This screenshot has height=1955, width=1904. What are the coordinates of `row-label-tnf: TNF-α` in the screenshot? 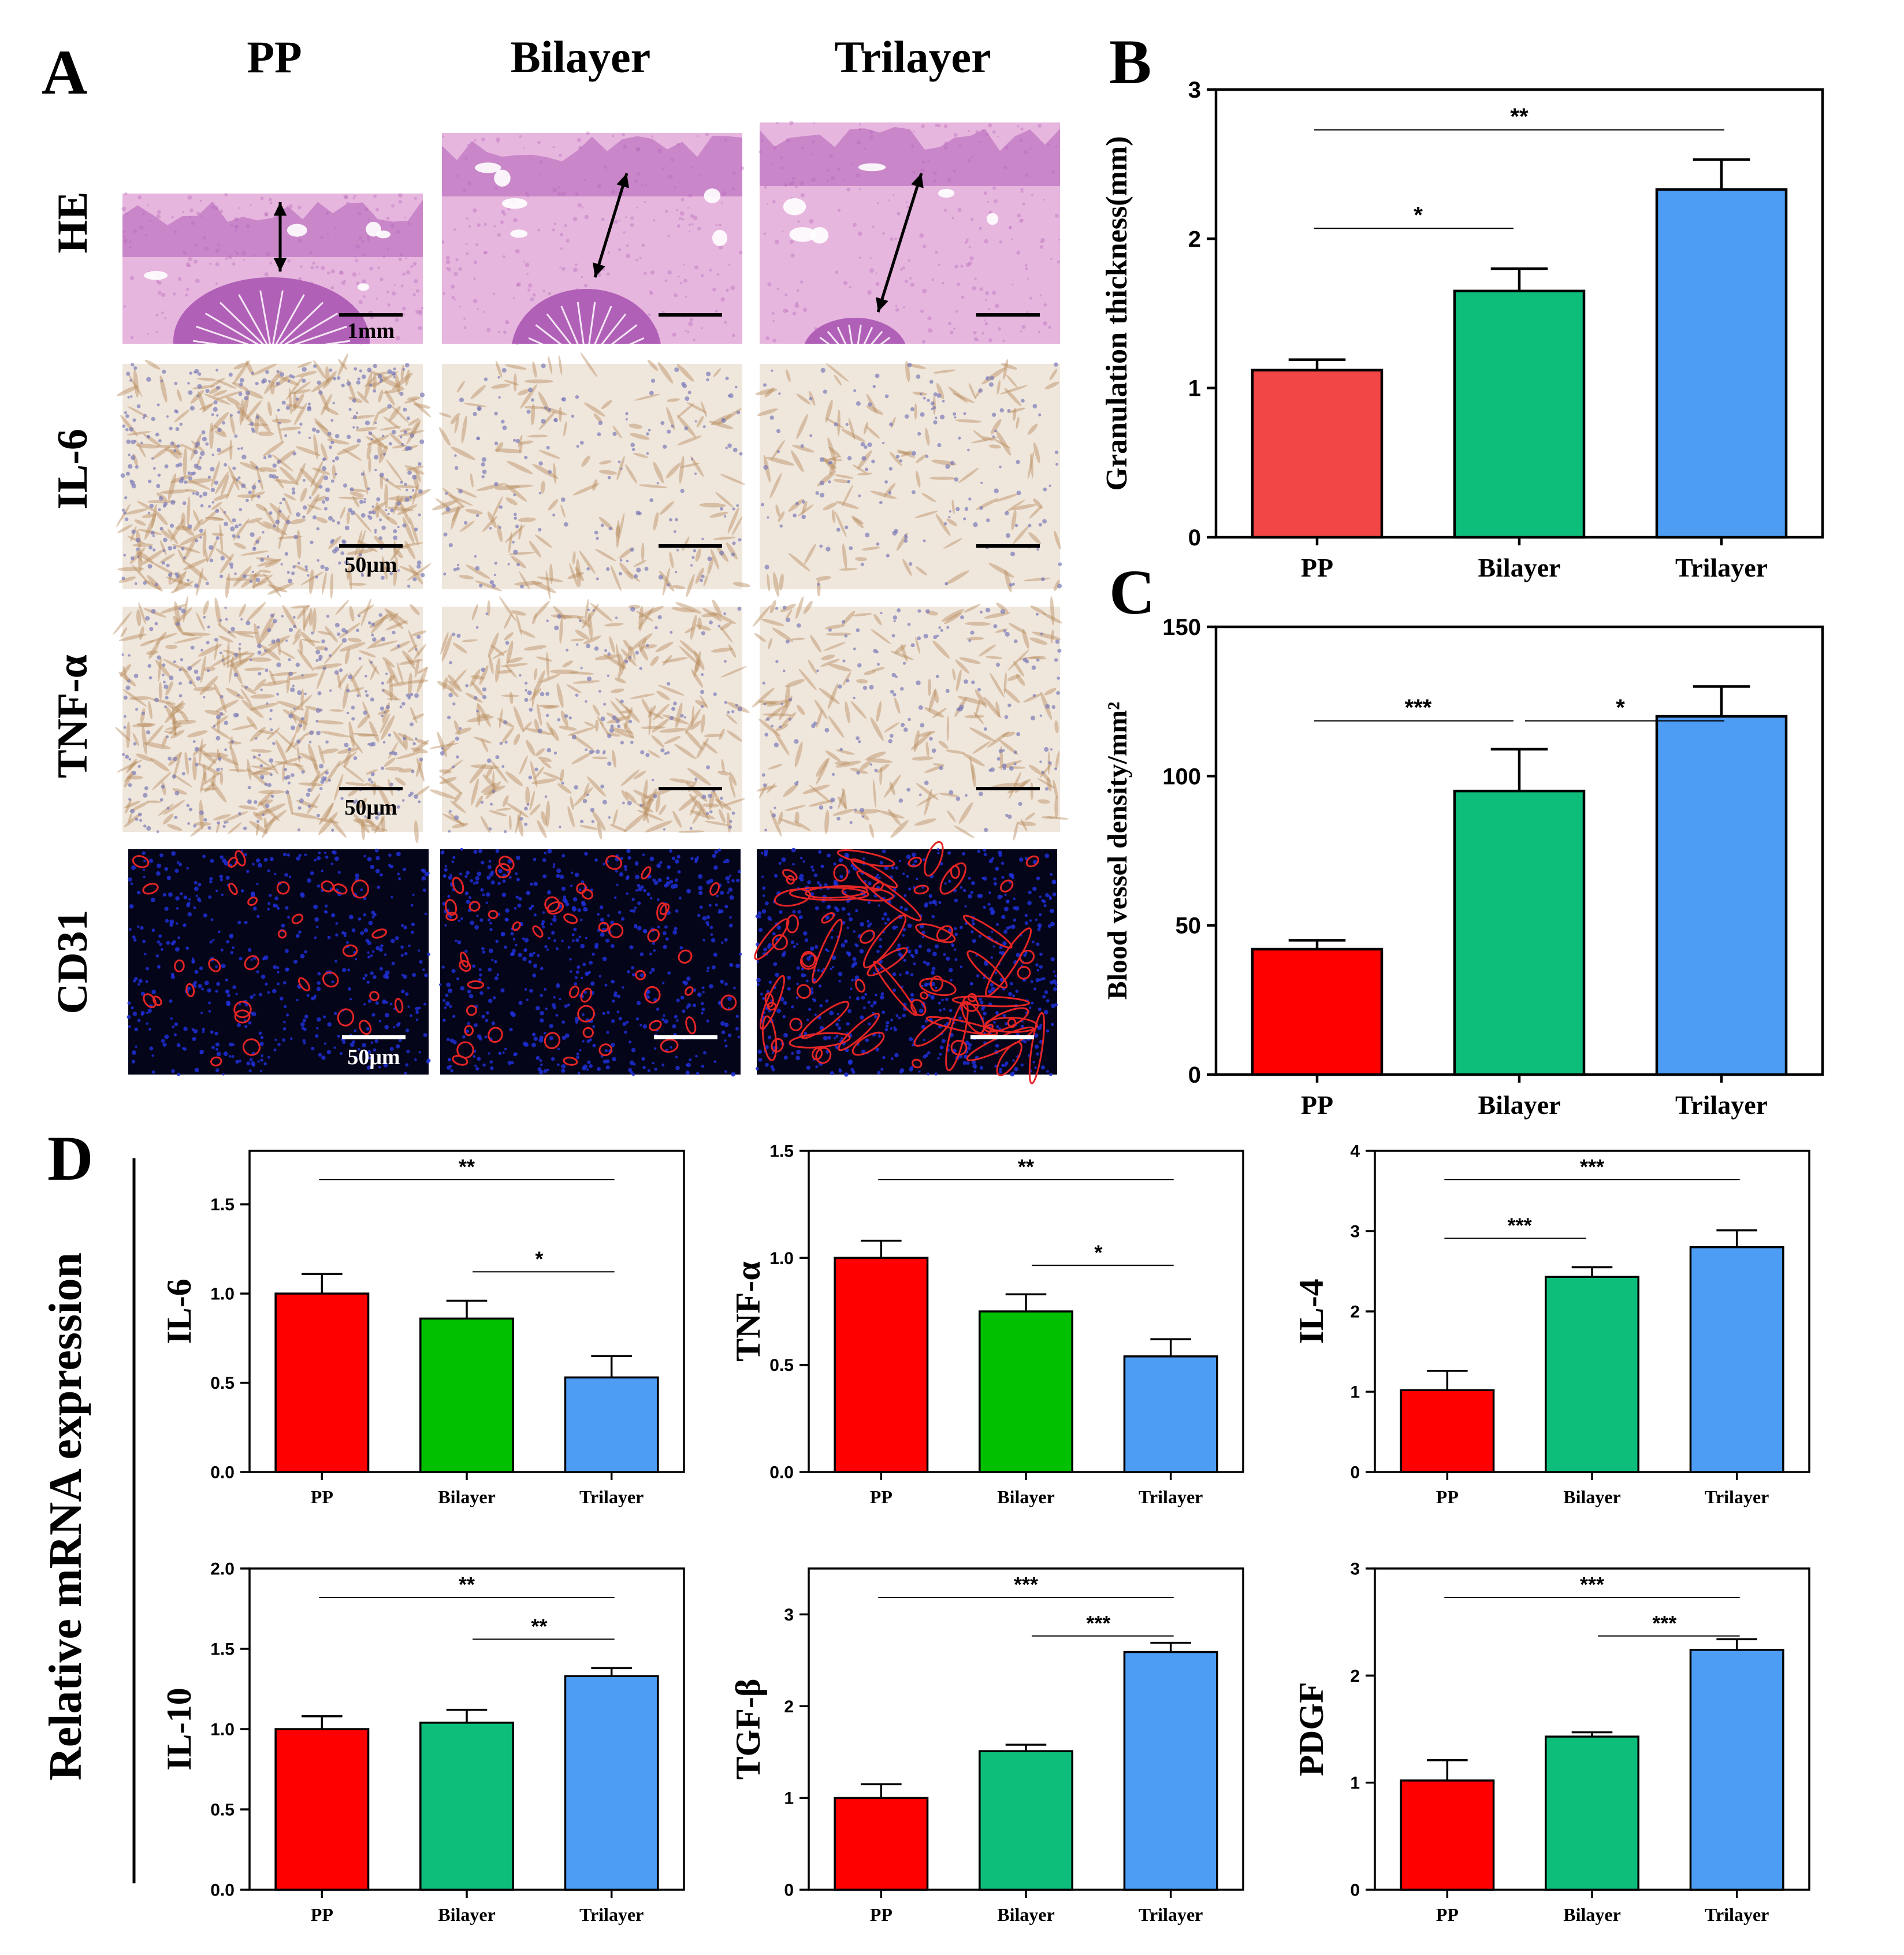 It's located at (72, 717).